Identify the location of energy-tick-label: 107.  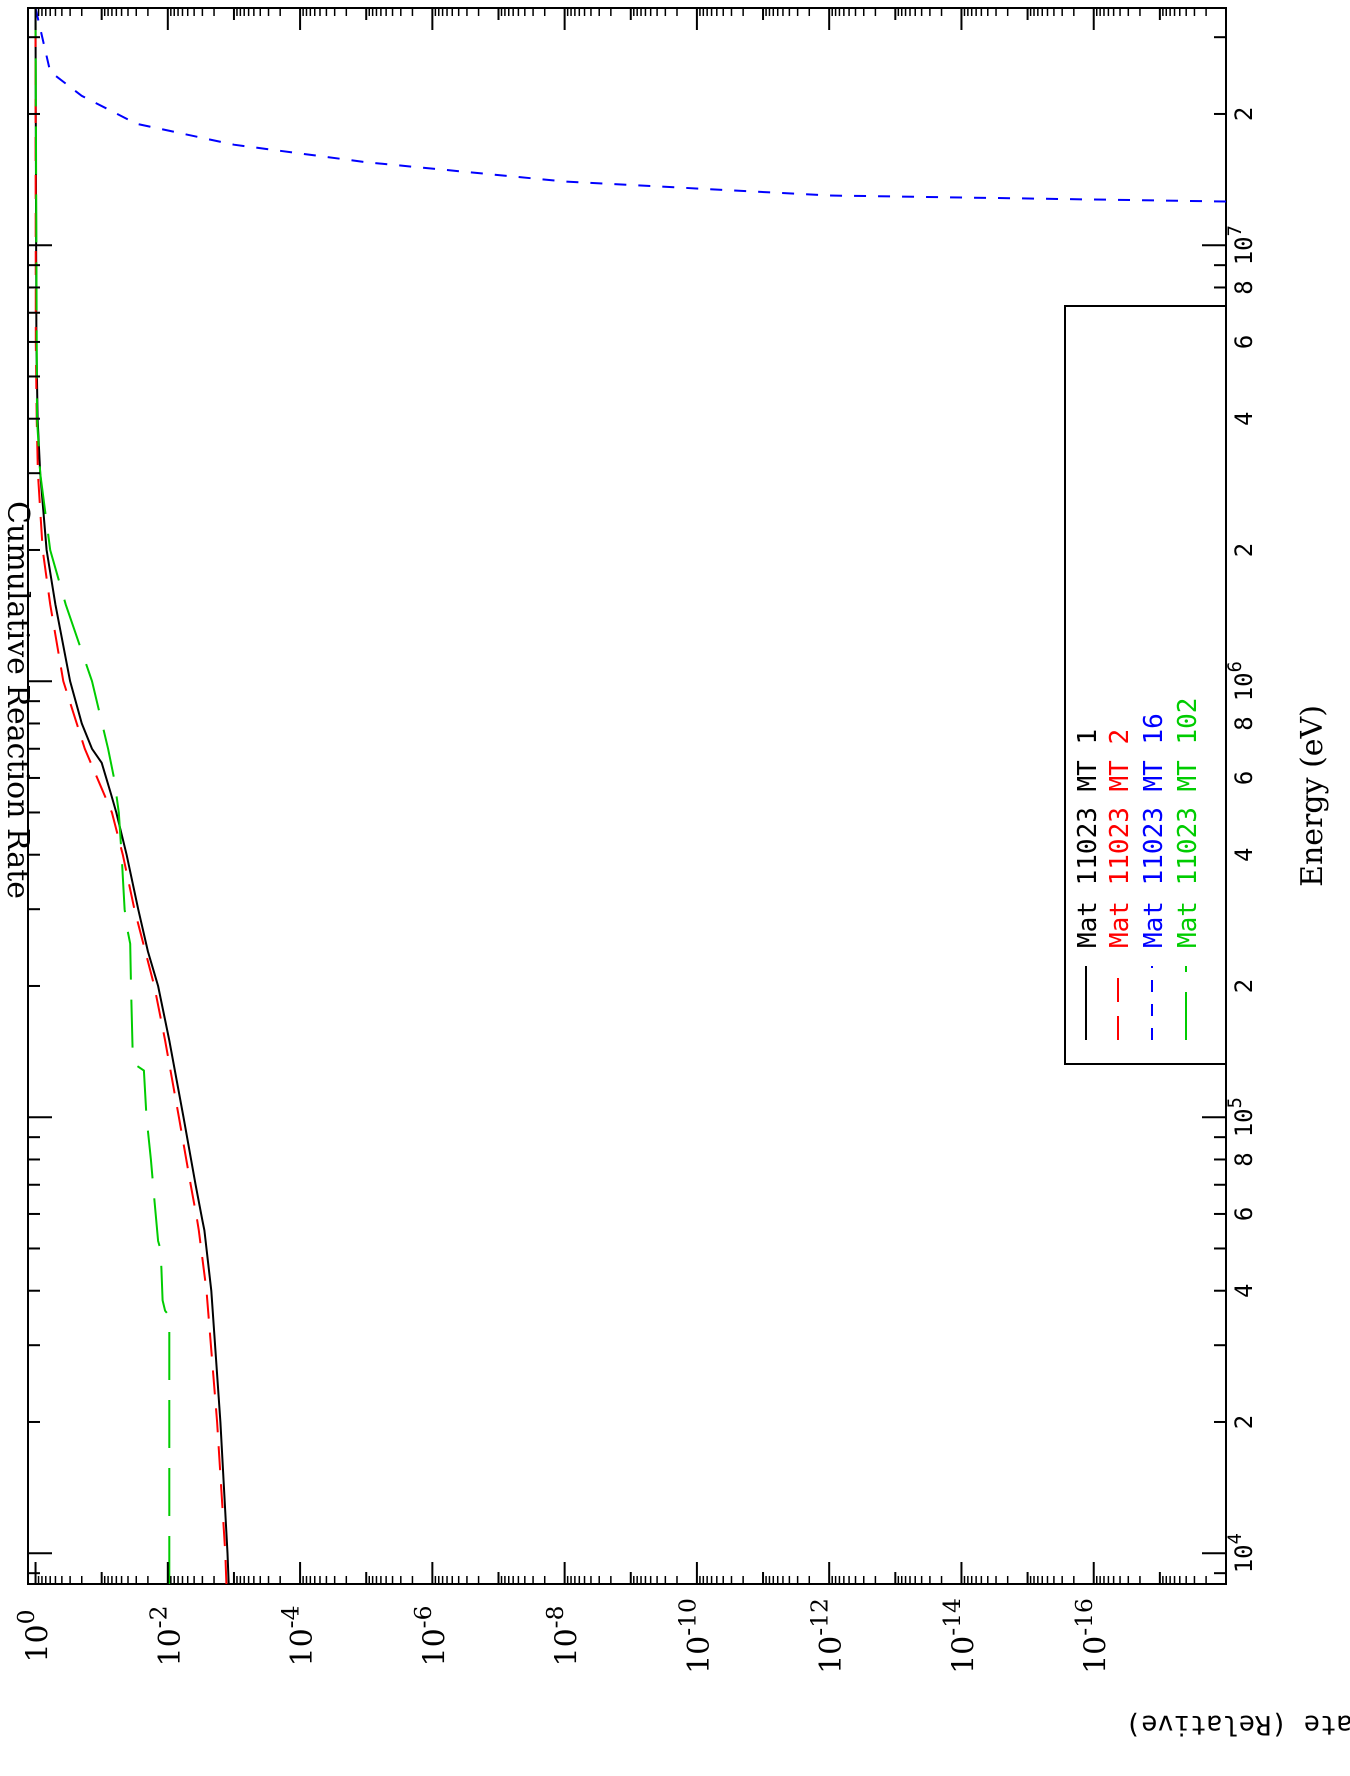
(1241, 245).